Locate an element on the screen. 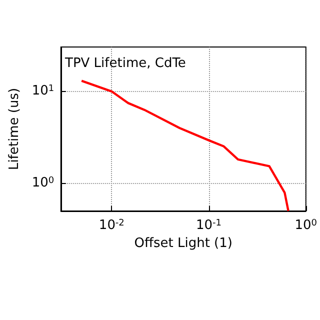  text: TPV Lifetime, CdTe is located at coordinates (125, 63).